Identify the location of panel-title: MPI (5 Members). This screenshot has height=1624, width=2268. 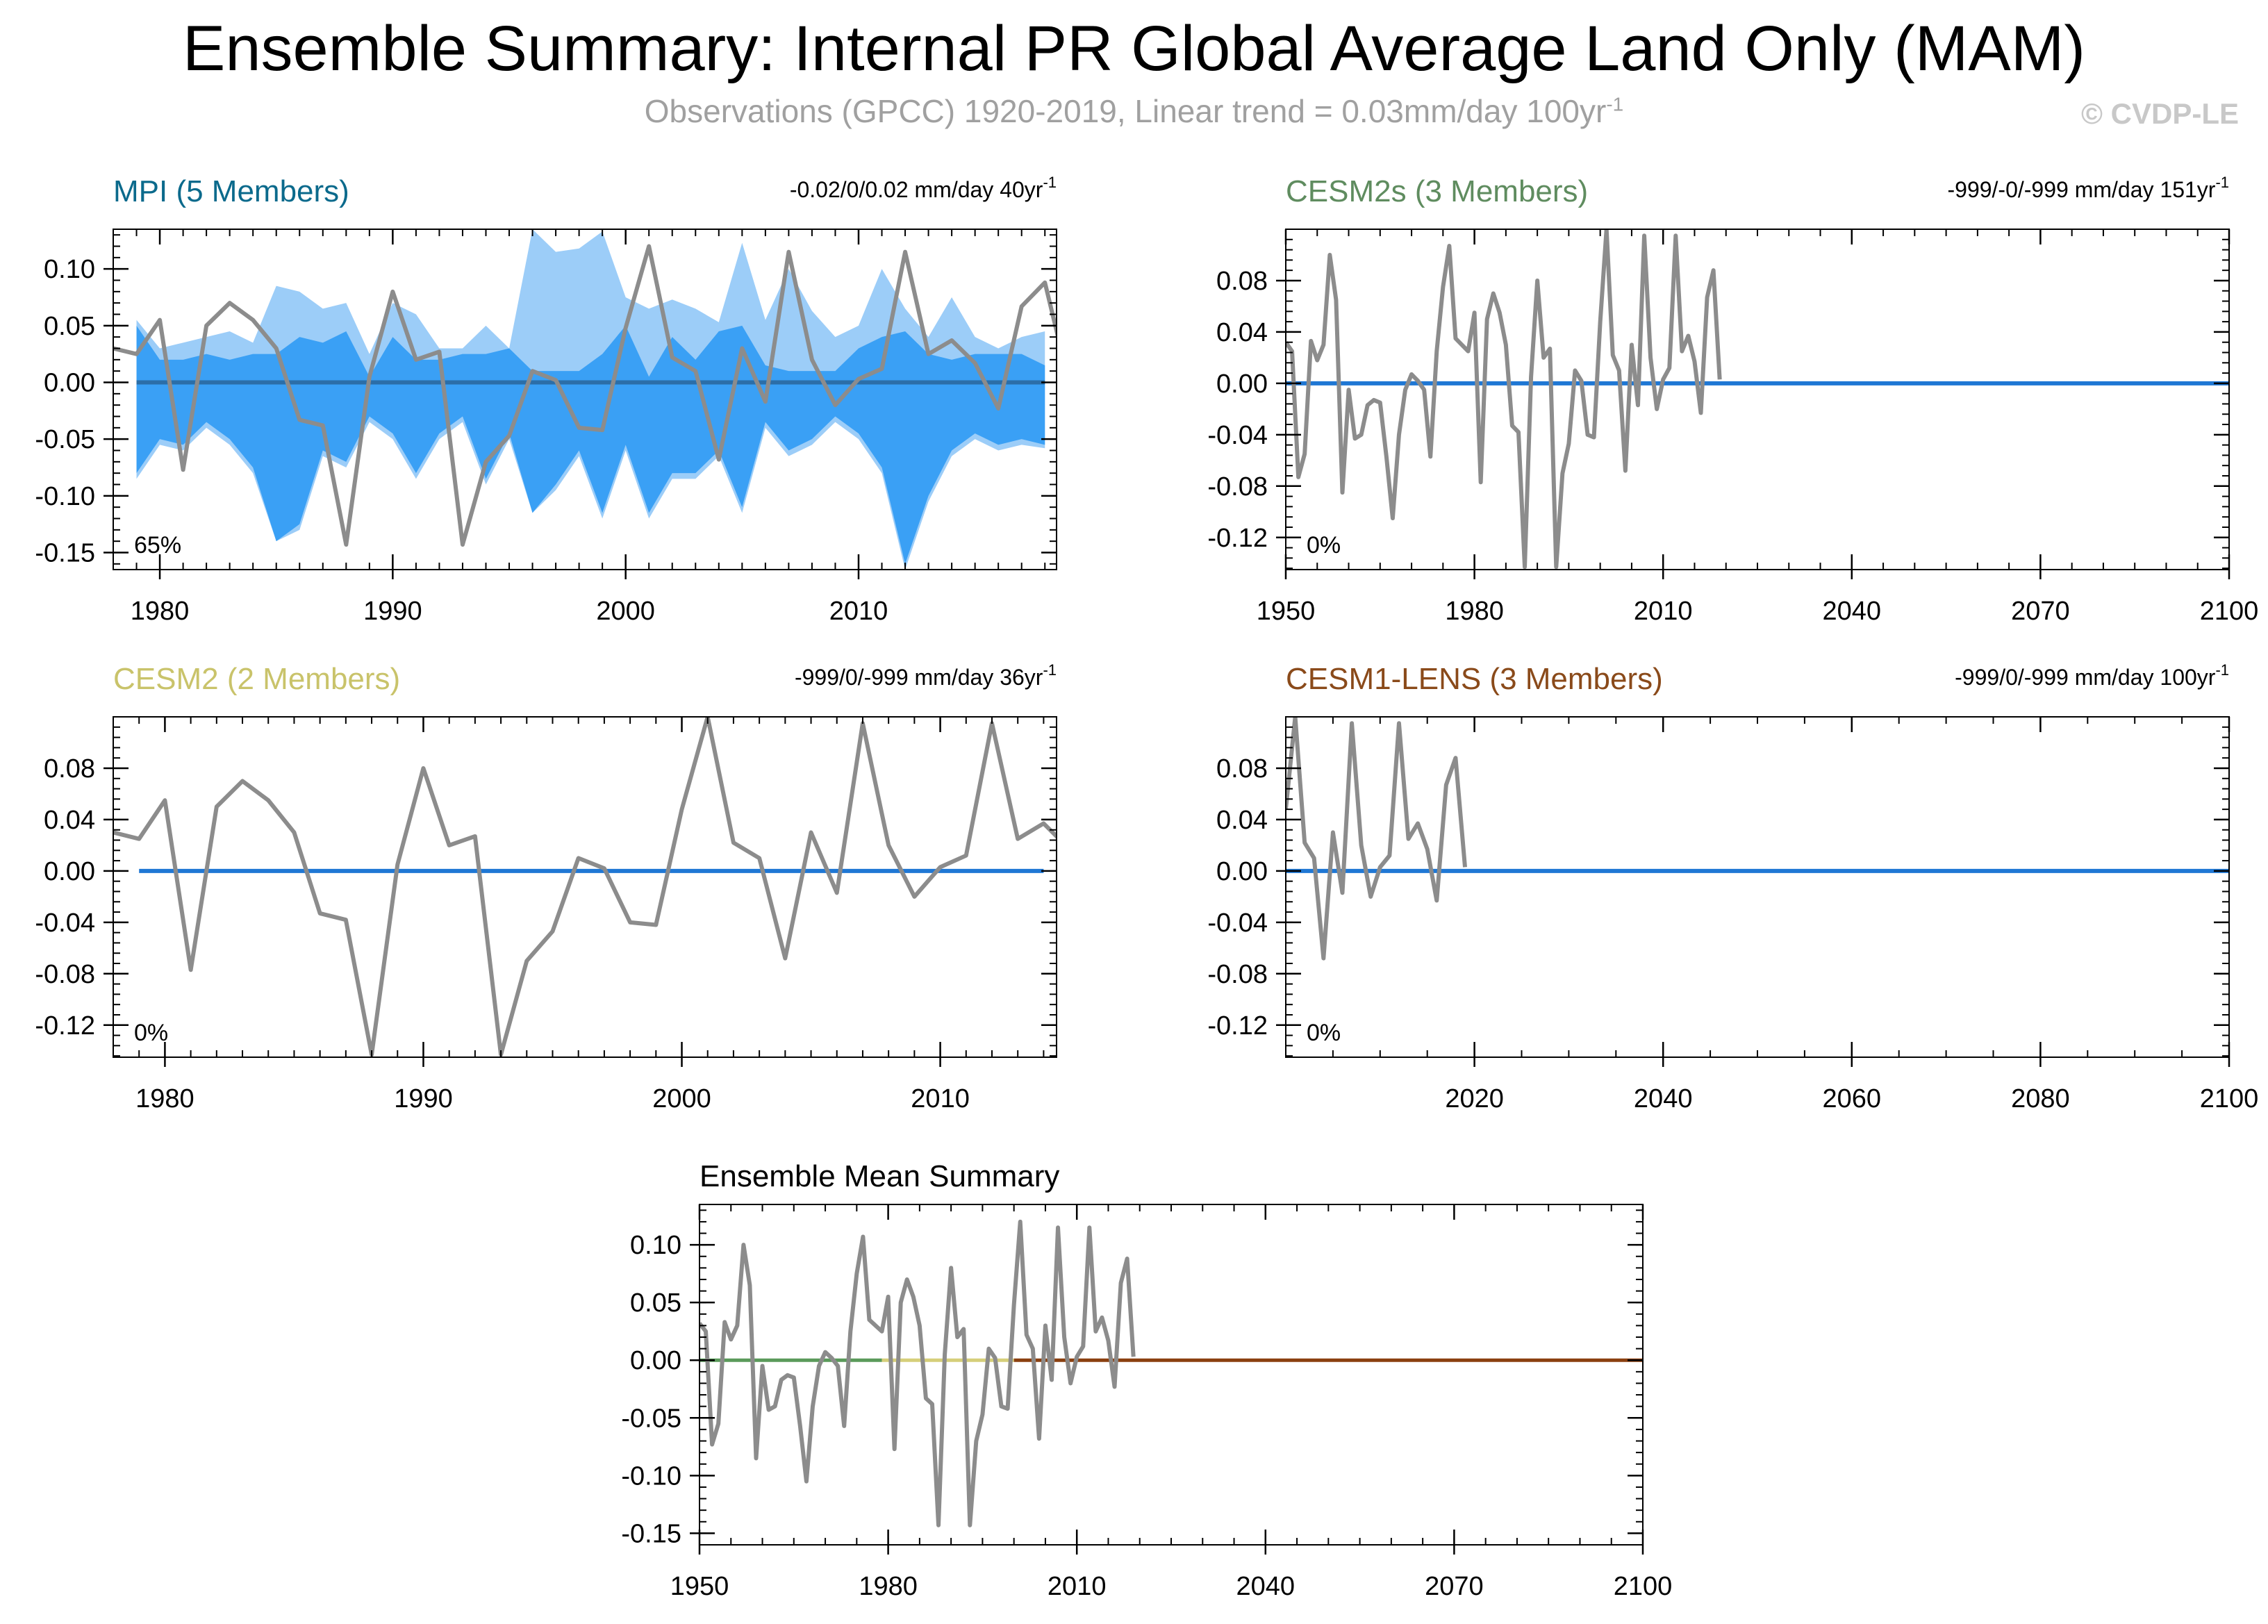
(231, 191).